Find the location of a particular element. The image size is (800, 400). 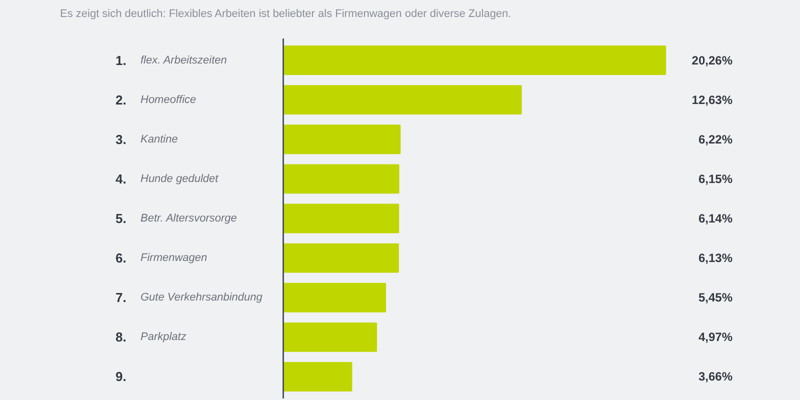

data-label: 6,22% is located at coordinates (715, 139).